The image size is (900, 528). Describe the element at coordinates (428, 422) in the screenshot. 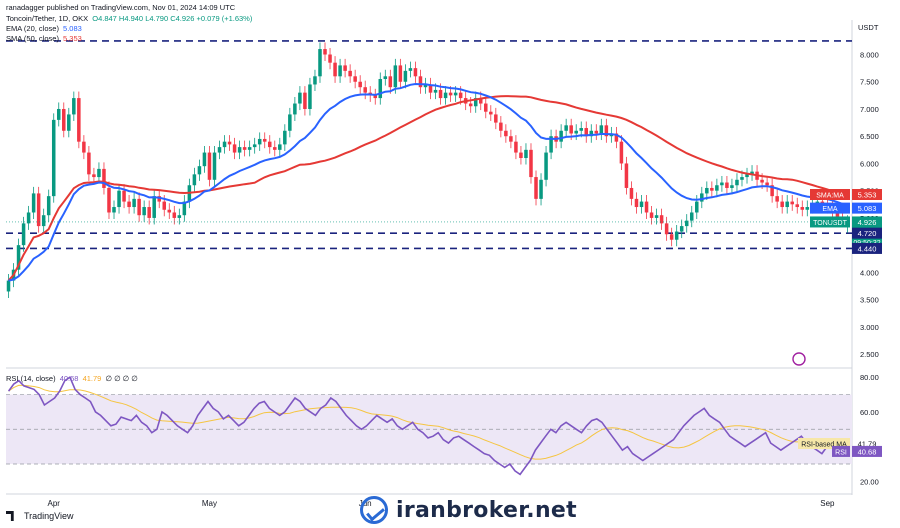

I see `rsi-ma-line` at that location.